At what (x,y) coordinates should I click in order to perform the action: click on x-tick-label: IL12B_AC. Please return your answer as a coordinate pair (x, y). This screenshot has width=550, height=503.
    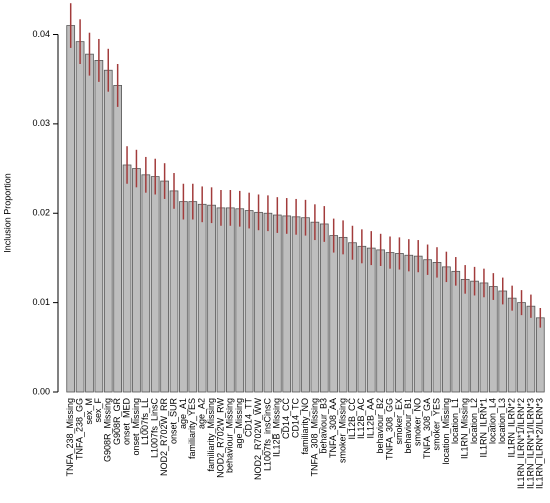
    Looking at the image, I should click on (361, 419).